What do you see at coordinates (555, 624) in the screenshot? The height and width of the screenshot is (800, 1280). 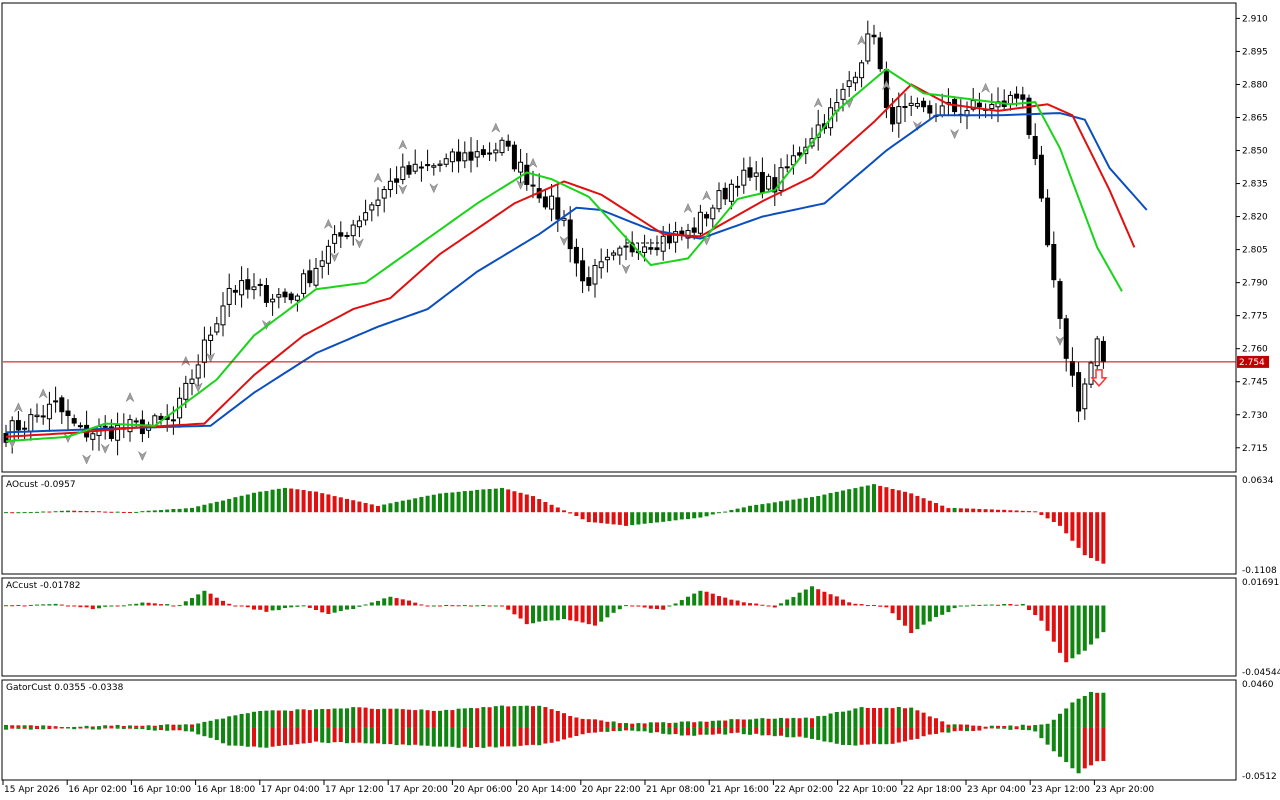 I see `ac-indicator-plot` at bounding box center [555, 624].